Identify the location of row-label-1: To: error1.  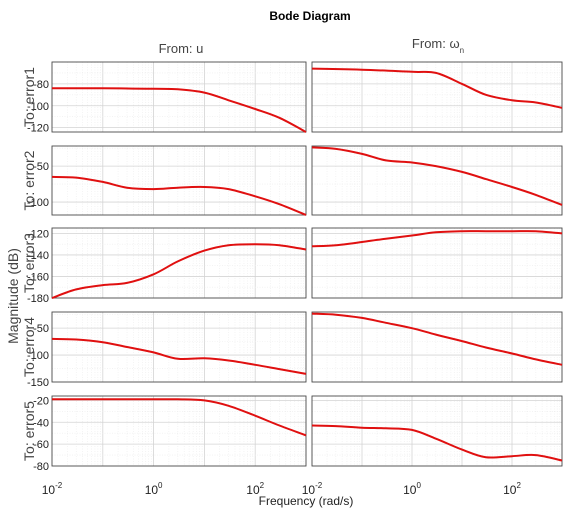
(29, 97).